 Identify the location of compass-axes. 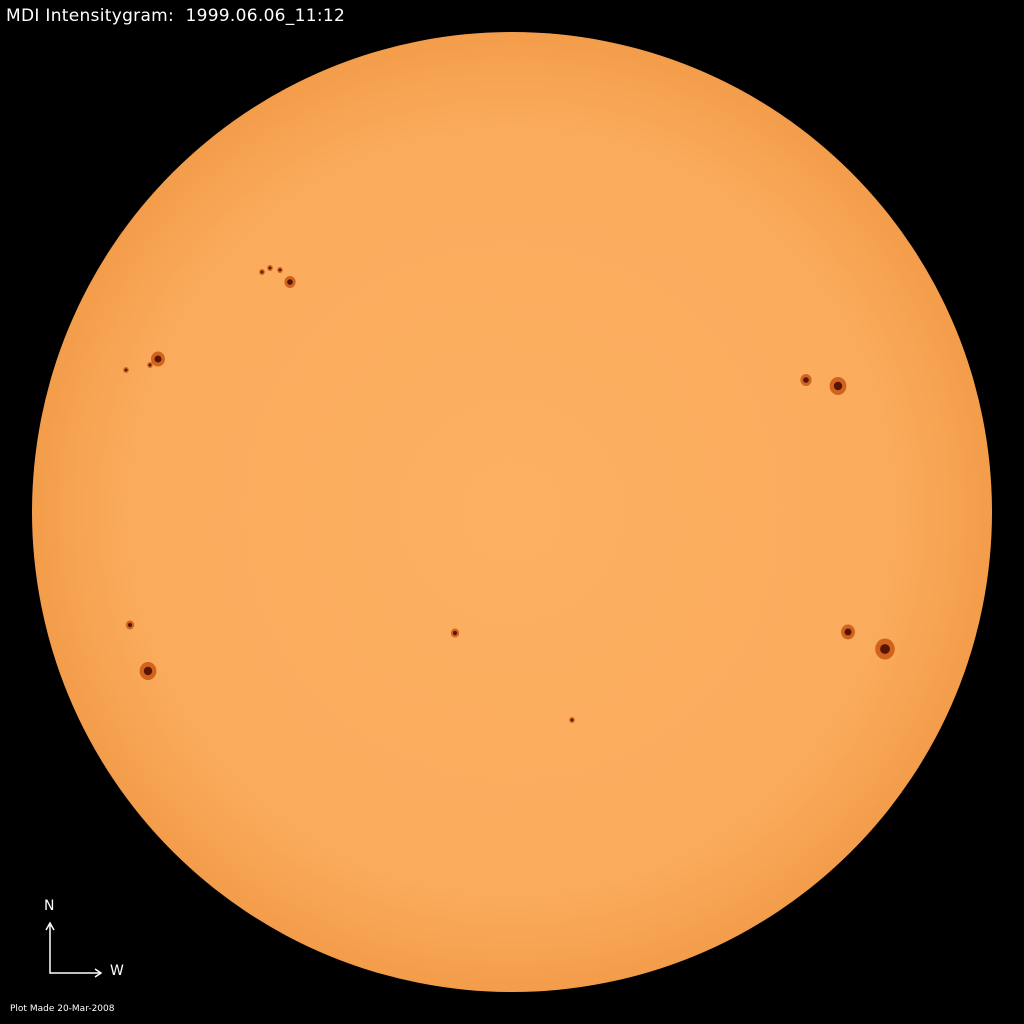
(74, 949).